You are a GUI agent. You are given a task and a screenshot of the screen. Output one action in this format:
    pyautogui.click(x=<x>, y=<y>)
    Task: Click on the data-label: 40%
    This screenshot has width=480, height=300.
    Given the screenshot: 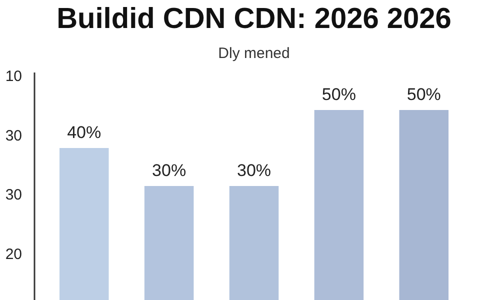 What is the action you would take?
    pyautogui.click(x=84, y=132)
    